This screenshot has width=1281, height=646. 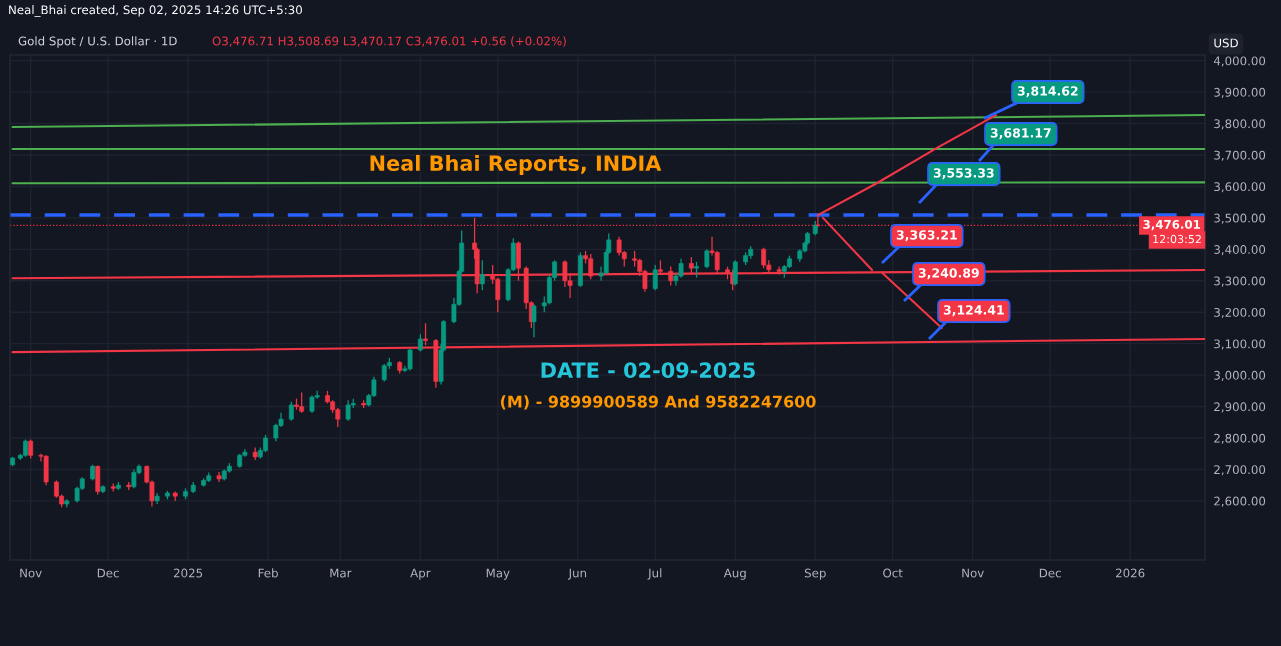 What do you see at coordinates (1240, 344) in the screenshot?
I see `y-tick-label: 3,100.00` at bounding box center [1240, 344].